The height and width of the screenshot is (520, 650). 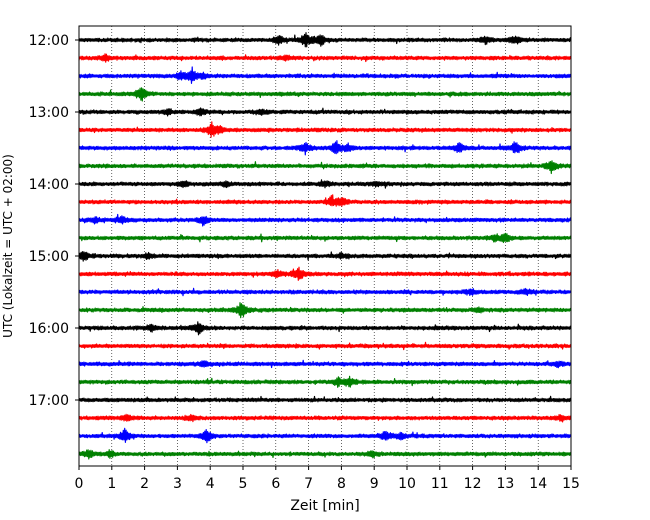 What do you see at coordinates (341, 484) in the screenshot?
I see `x-tick-label: 8` at bounding box center [341, 484].